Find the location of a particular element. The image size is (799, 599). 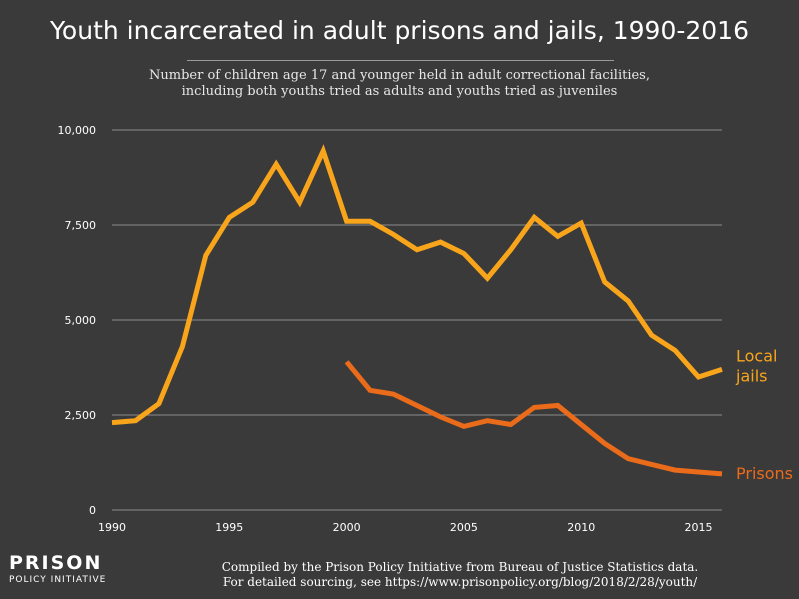

series-label: Local is located at coordinates (756, 355).